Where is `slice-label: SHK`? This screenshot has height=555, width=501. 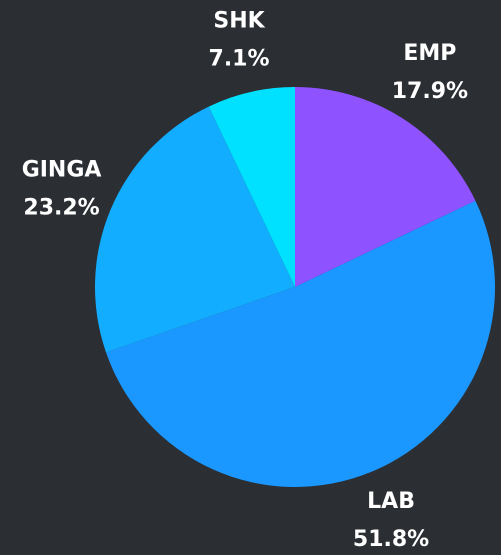 slice-label: SHK is located at coordinates (239, 20).